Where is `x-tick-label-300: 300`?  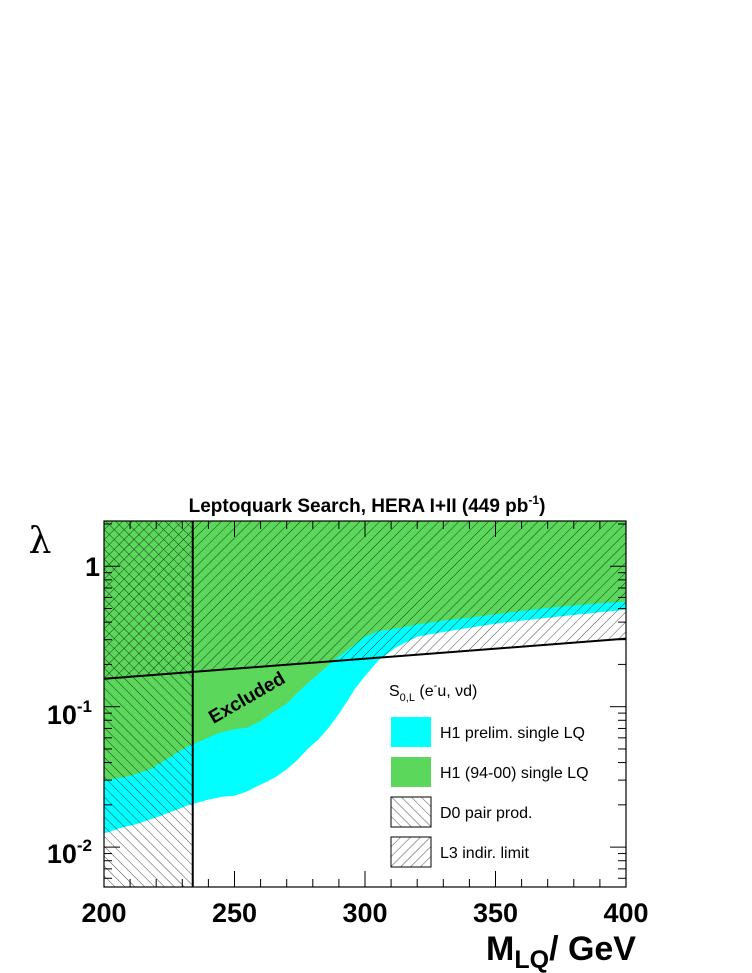
x-tick-label-300: 300 is located at coordinates (364, 913).